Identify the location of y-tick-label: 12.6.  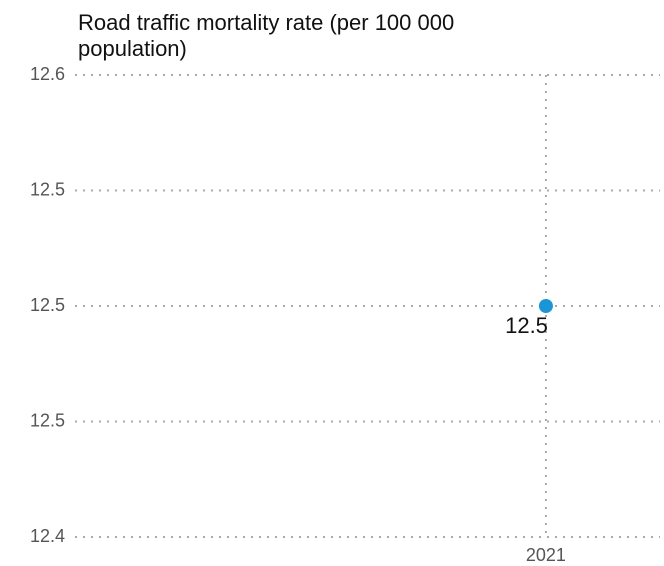
(47, 74).